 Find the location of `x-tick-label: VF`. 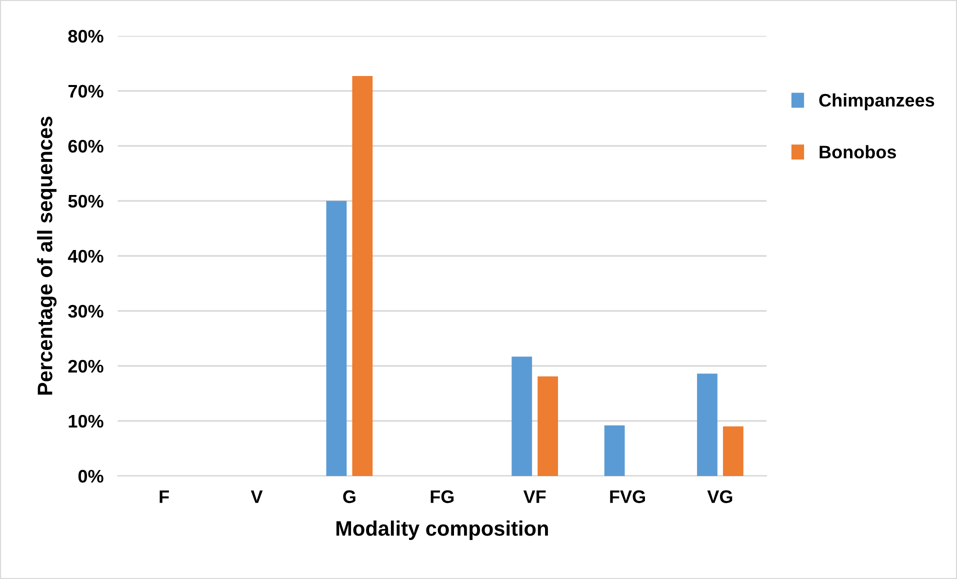

x-tick-label: VF is located at coordinates (534, 496).